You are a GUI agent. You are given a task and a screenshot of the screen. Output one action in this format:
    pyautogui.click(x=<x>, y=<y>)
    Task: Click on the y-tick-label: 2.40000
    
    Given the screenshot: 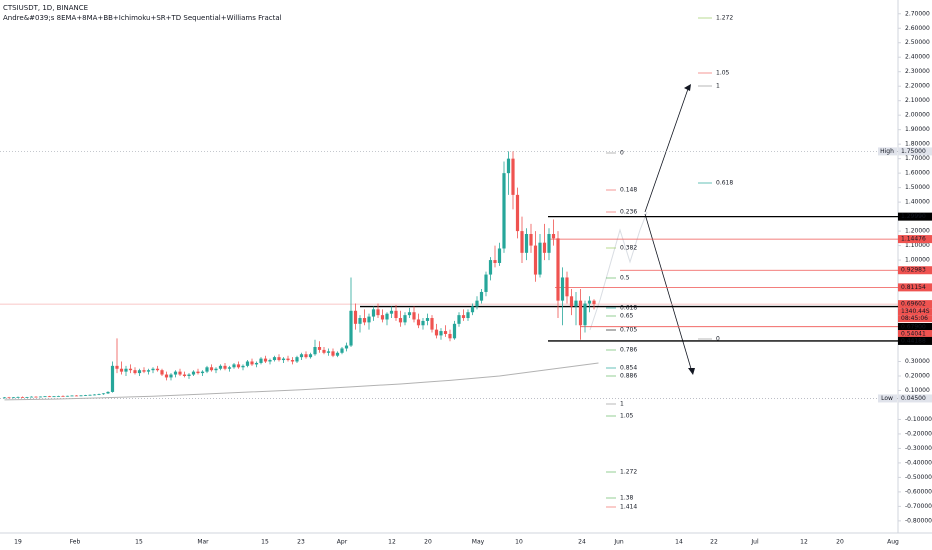 What is the action you would take?
    pyautogui.click(x=917, y=57)
    